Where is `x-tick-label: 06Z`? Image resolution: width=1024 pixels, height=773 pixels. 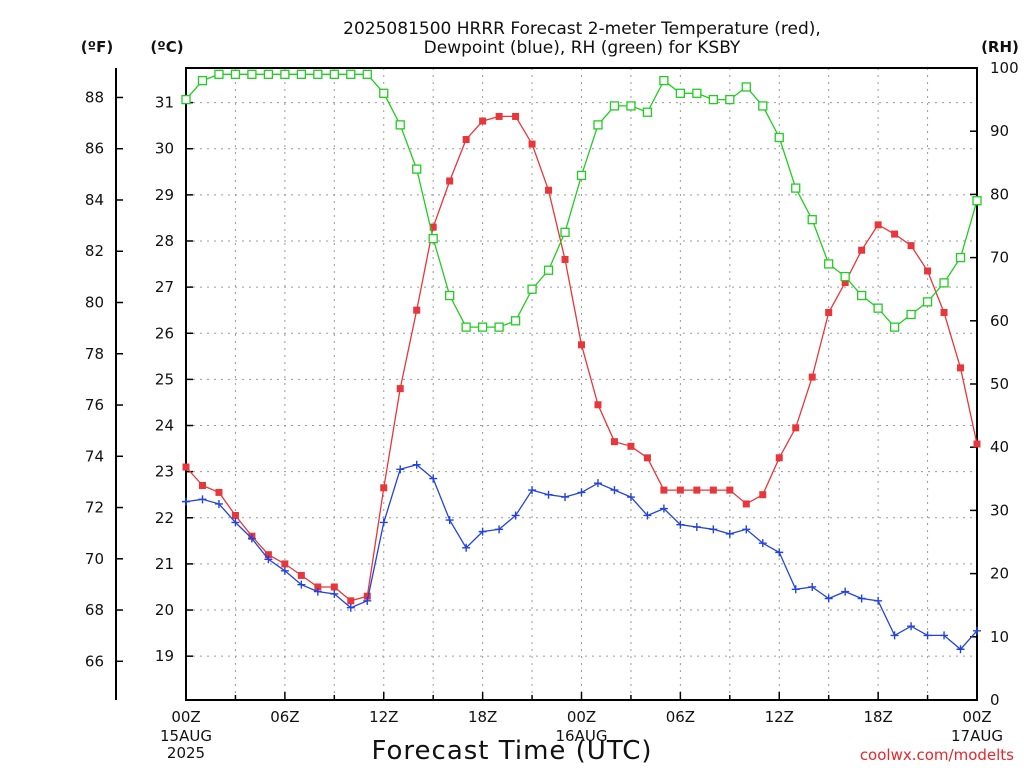
x-tick-label: 06Z is located at coordinates (680, 717).